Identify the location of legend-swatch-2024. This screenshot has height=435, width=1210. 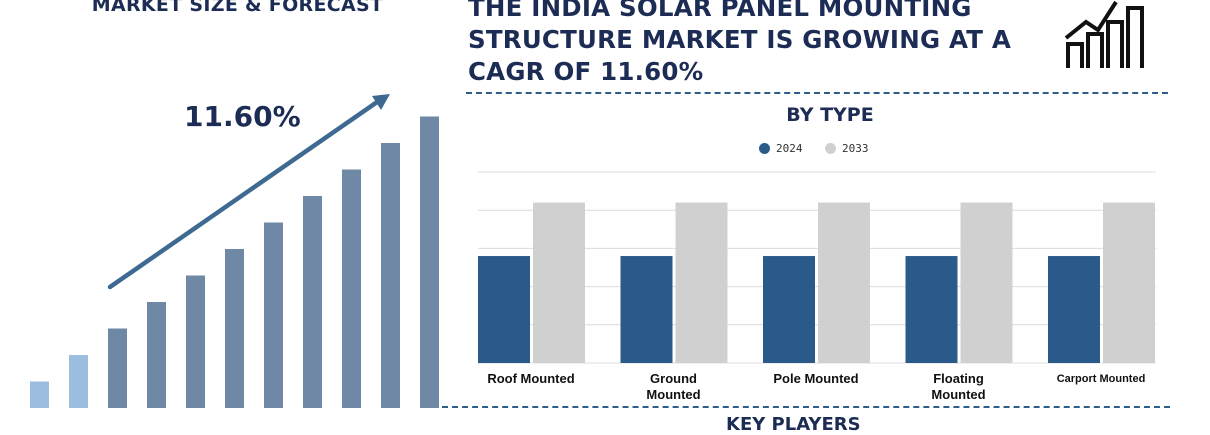
(764, 148).